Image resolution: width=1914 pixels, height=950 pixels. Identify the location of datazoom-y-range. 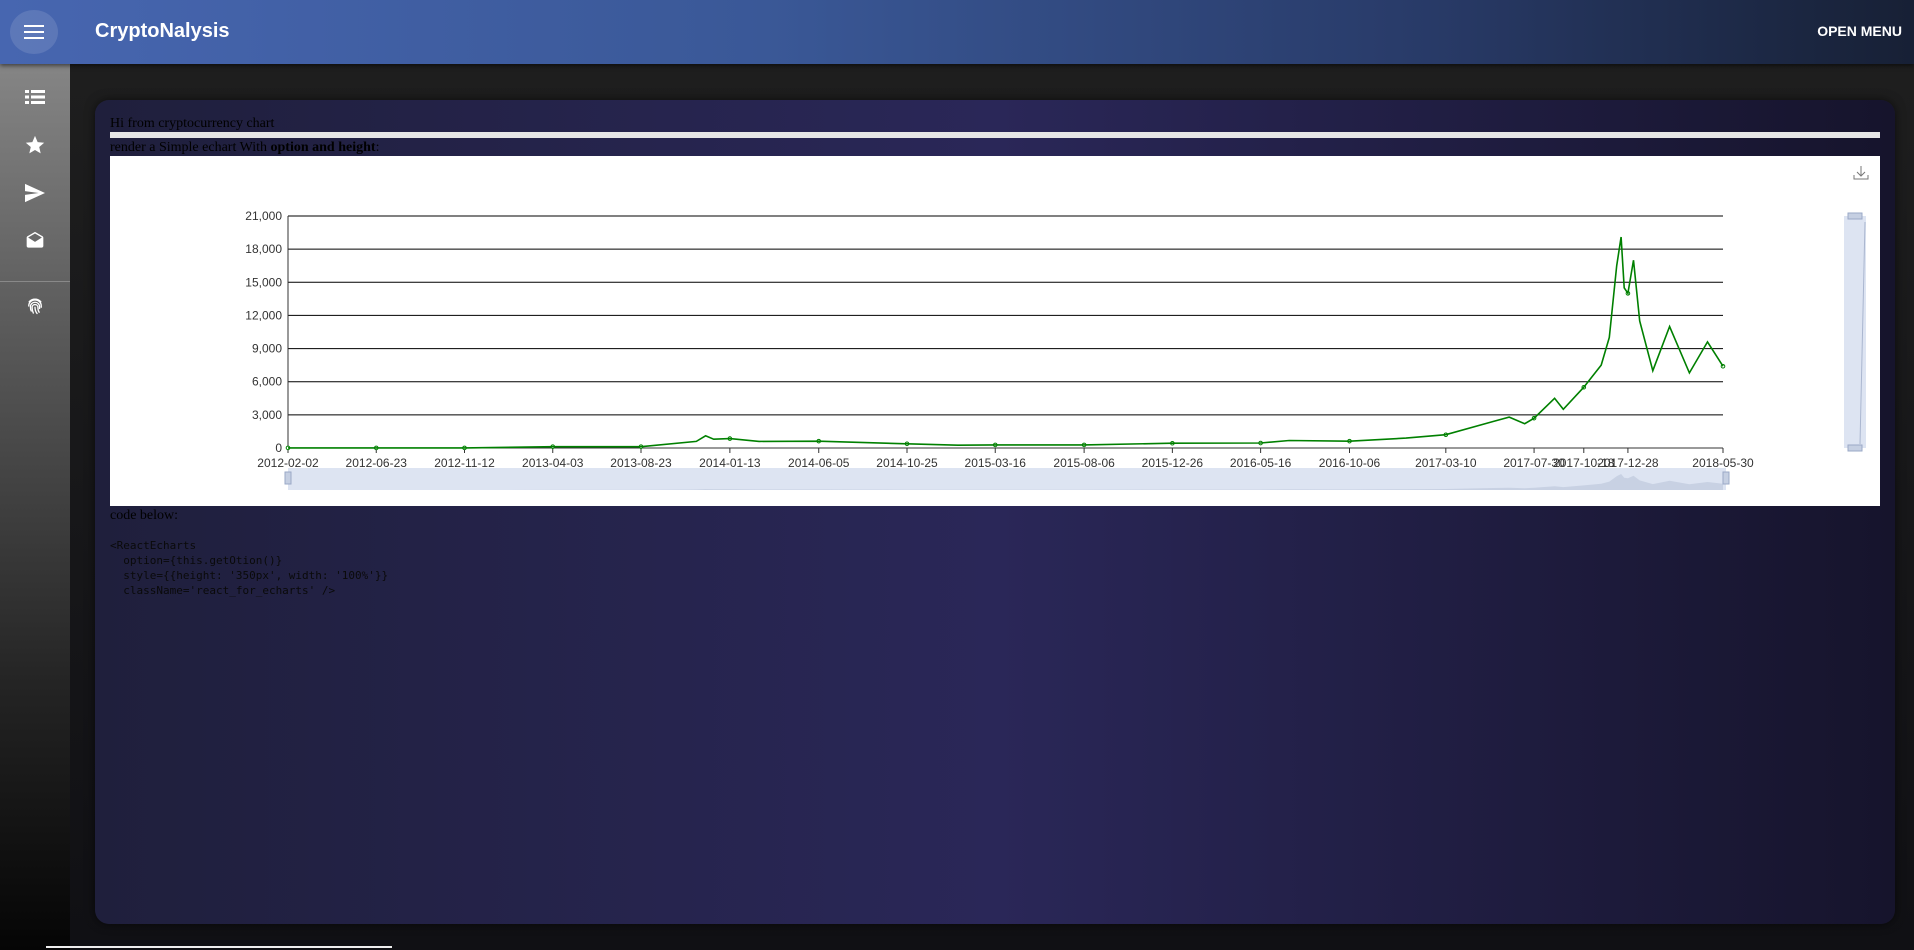
(1855, 332).